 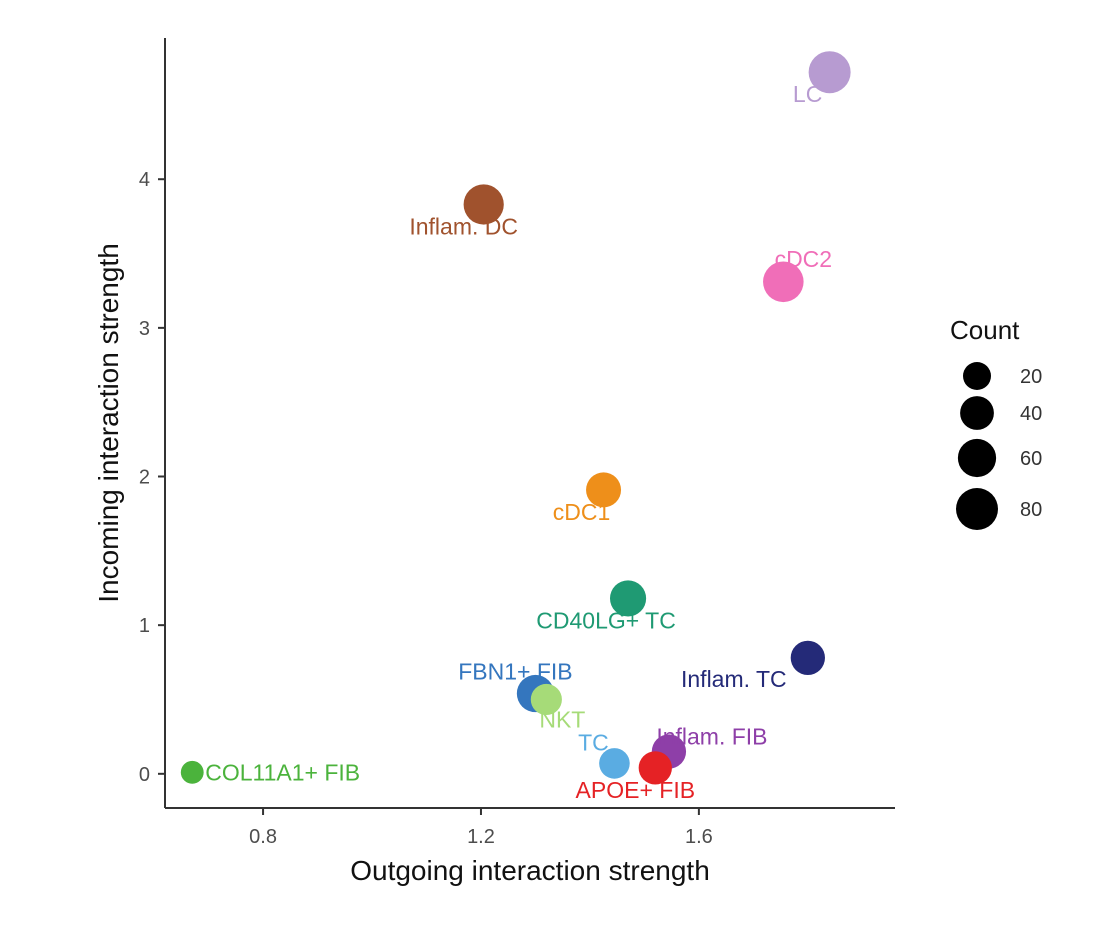 I want to click on legend-title: Count, so click(x=985, y=330).